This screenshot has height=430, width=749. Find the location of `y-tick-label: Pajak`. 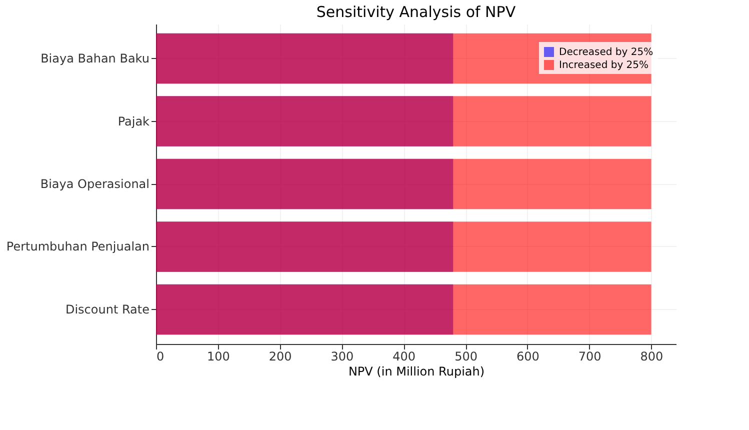

y-tick-label: Pajak is located at coordinates (134, 121).